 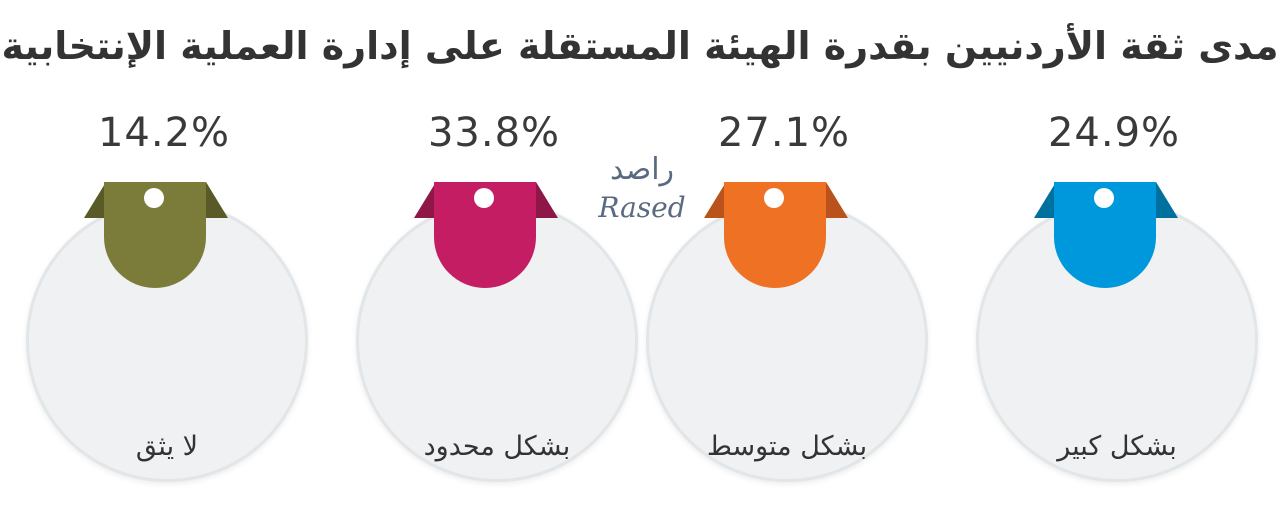 What do you see at coordinates (497, 446) in the screenshot?
I see `category-label: بشكل محدود` at bounding box center [497, 446].